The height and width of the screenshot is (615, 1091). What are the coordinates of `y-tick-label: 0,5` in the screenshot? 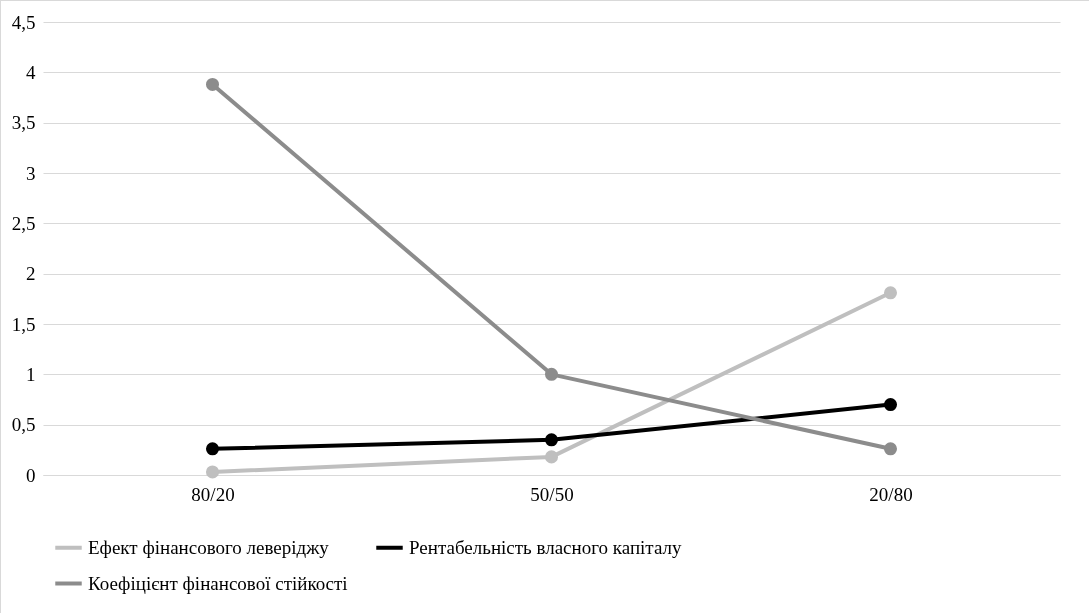 It's located at (23, 425).